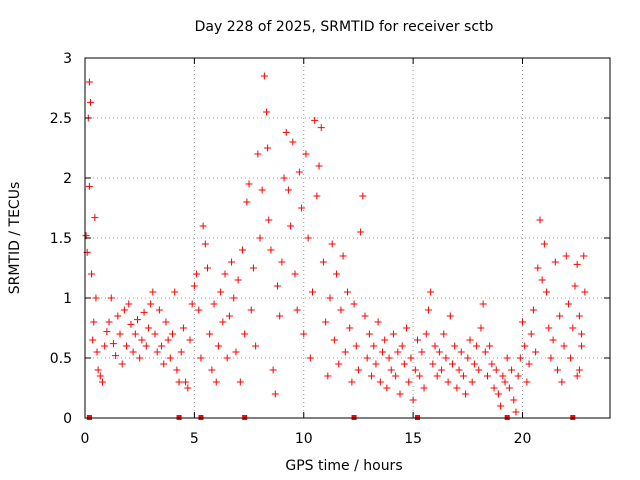  I want to click on y-tick-label: 2, so click(67, 179).